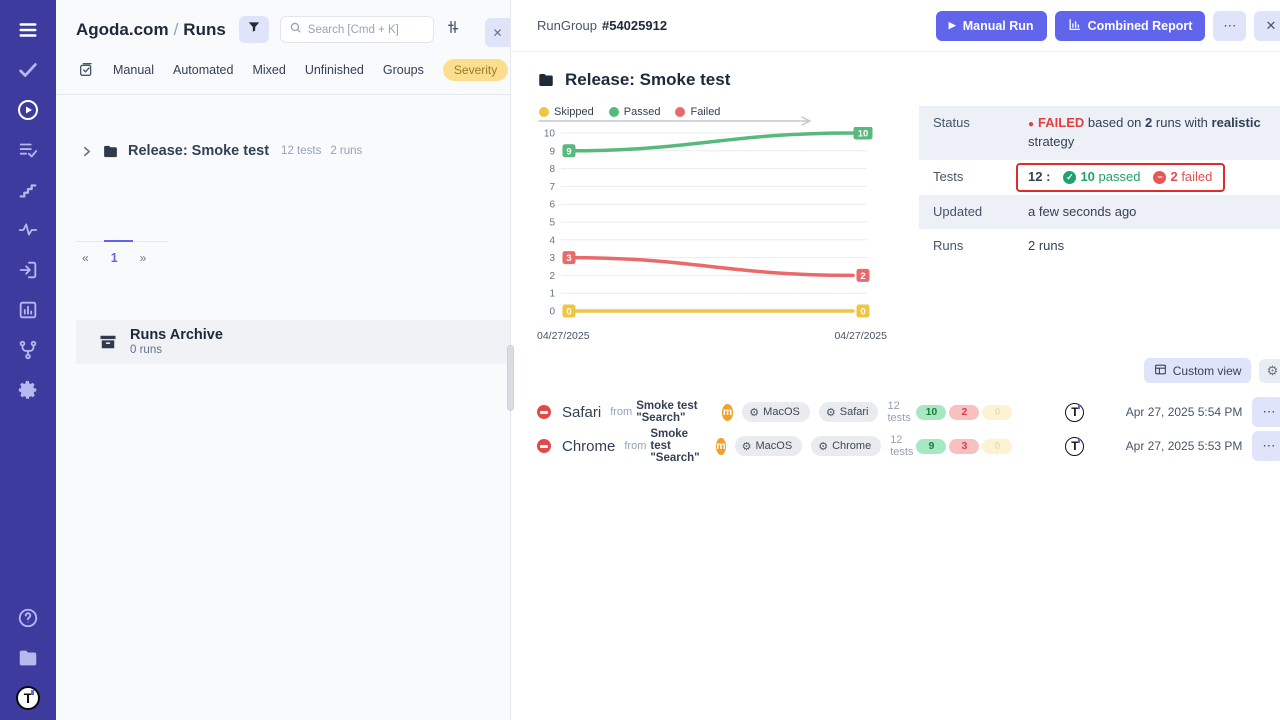 This screenshot has width=1280, height=720. I want to click on run-group-tree-item: Release: Smoke test 12 tests 2 runs, so click(295, 151).